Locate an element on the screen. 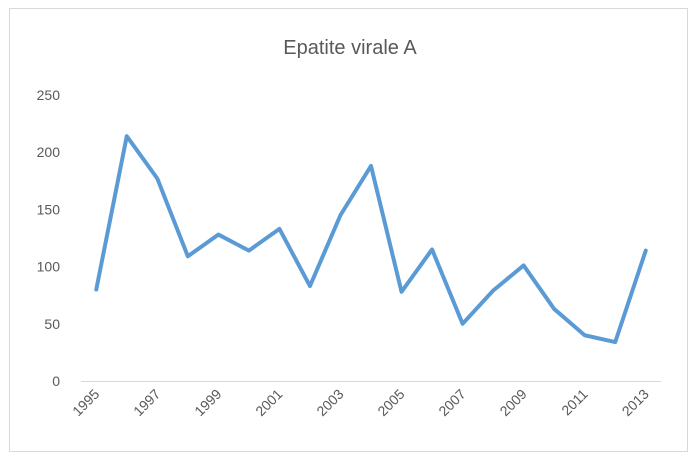 The image size is (696, 459). y-tick-label: 150 is located at coordinates (49, 209).